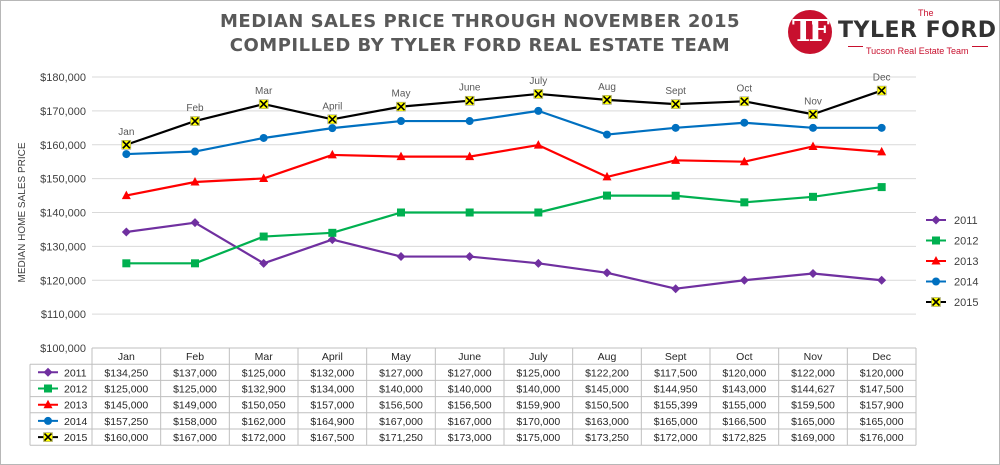 This screenshot has height=465, width=1000. I want to click on table-cell: $147,500, so click(882, 390).